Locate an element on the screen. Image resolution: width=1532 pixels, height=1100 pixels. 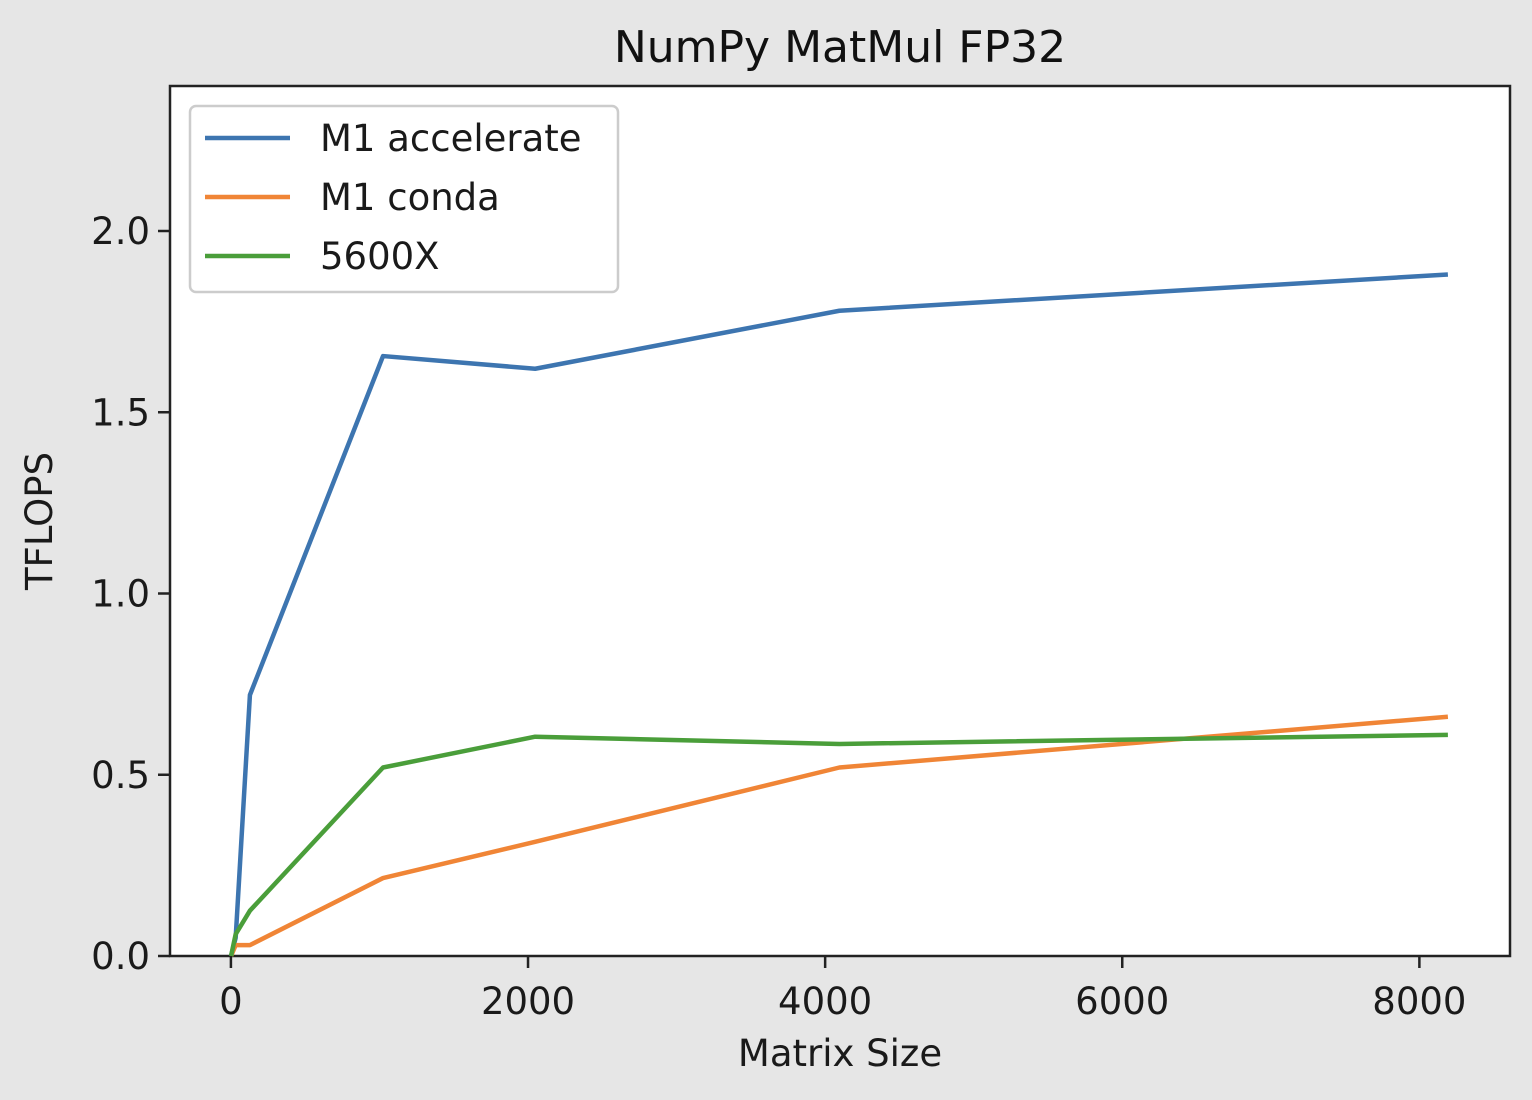
x-tick-label: 8000 is located at coordinates (1419, 1001).